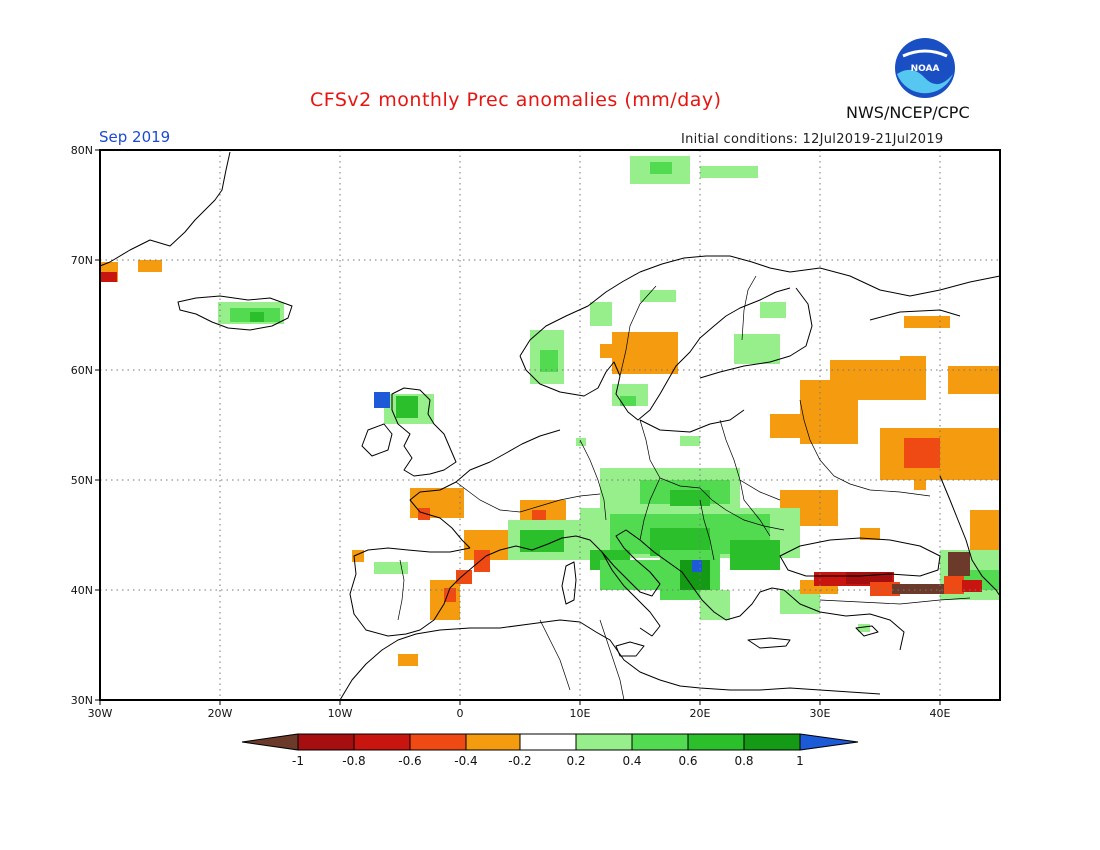 The width and height of the screenshot is (1100, 850). Describe the element at coordinates (575, 761) in the screenshot. I see `colorbar-tick-label: 0.2` at that location.